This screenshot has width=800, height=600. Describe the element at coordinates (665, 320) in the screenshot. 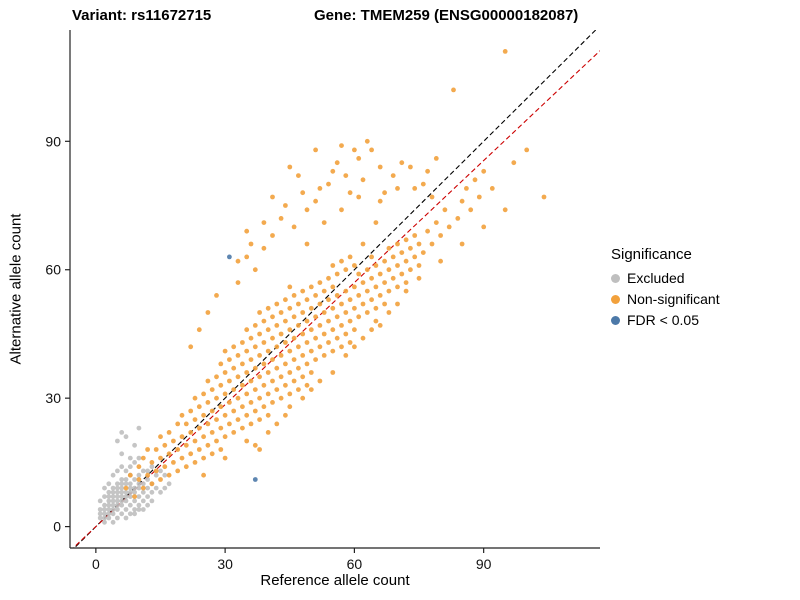

I see `legend-item-fdr: FDR < 0.05` at that location.